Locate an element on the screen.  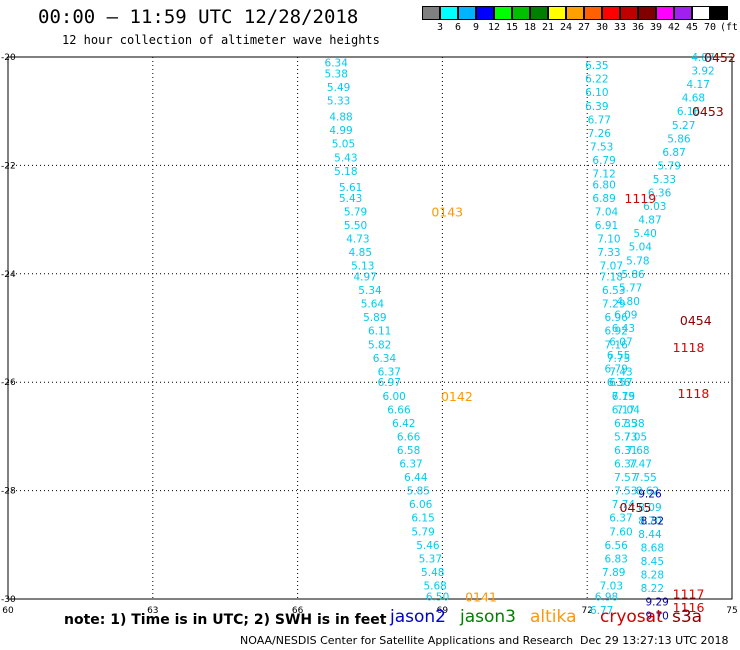
data-point-label: 6.10 is located at coordinates (596, 93).